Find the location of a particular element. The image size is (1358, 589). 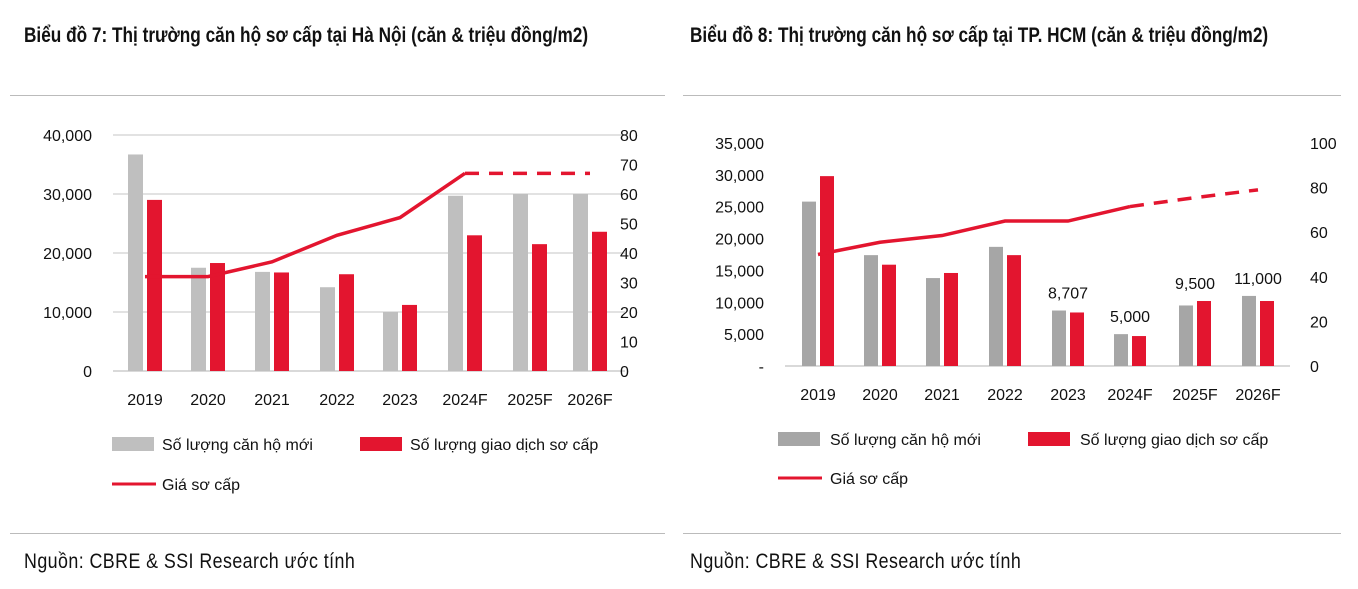

right-axis-tick-label: 70 is located at coordinates (629, 166).